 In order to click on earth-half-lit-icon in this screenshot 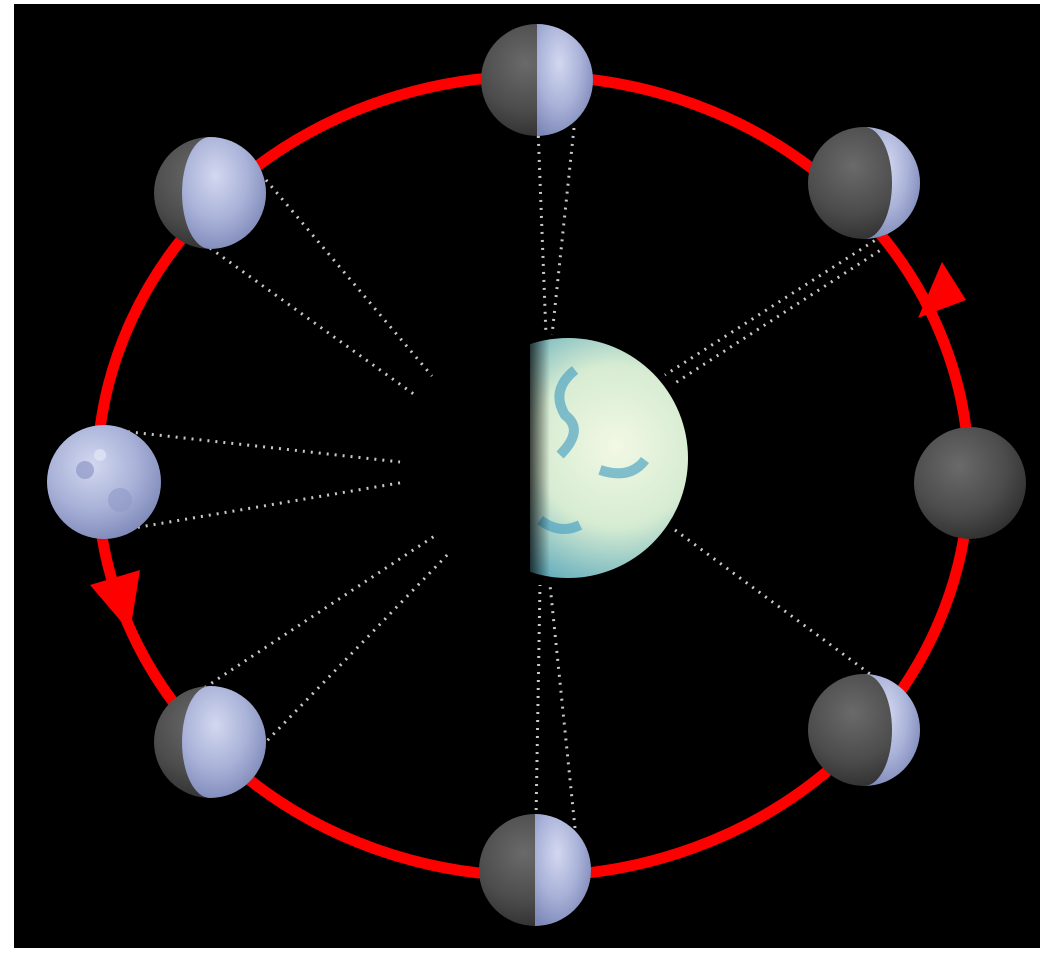, I will do `click(568, 458)`.